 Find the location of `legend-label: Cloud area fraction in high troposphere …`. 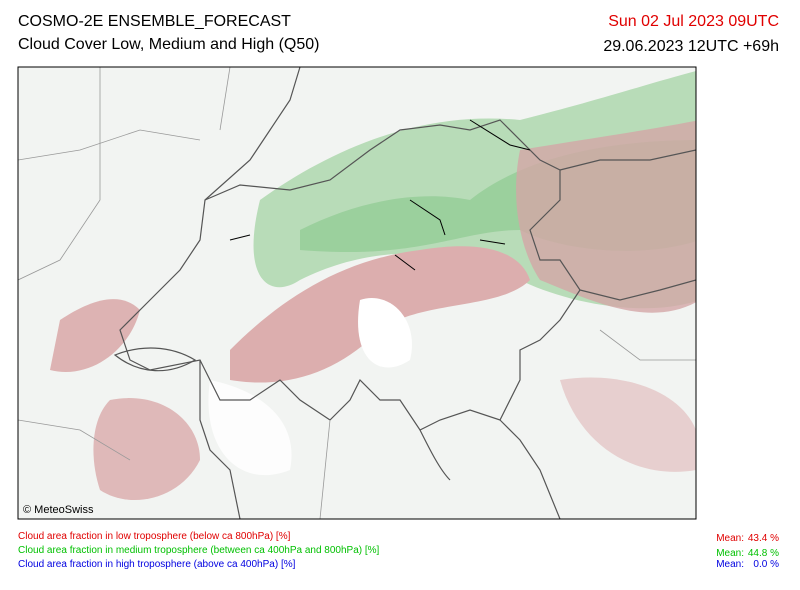

legend-label: Cloud area fraction in high troposphere … is located at coordinates (157, 564).